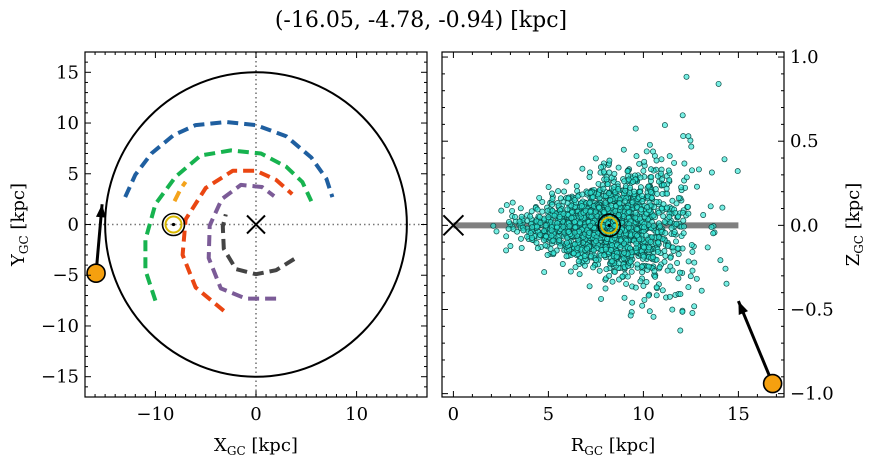  Describe the element at coordinates (67, 72) in the screenshot. I see `left-ytick-label: 15` at that location.